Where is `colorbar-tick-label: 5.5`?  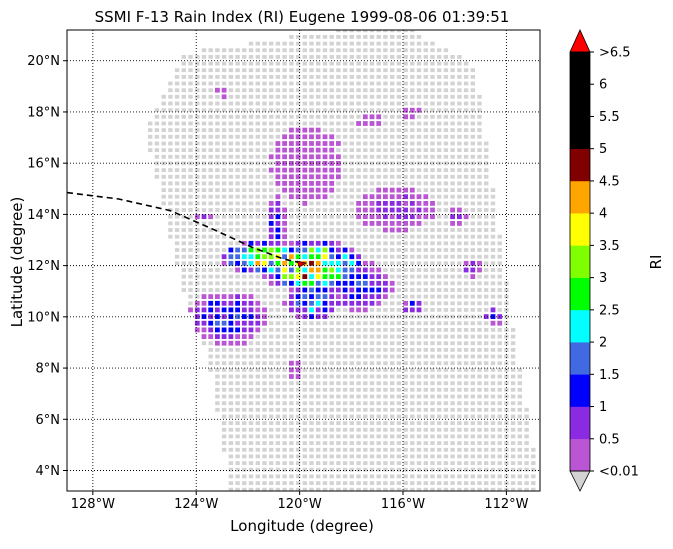
colorbar-tick-label: 5.5 is located at coordinates (609, 117).